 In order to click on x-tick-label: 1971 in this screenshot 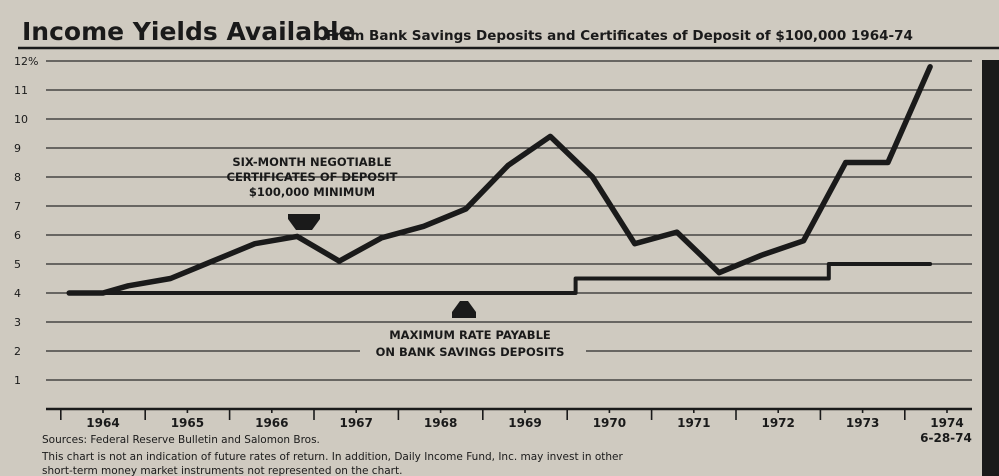, I will do `click(693, 423)`.